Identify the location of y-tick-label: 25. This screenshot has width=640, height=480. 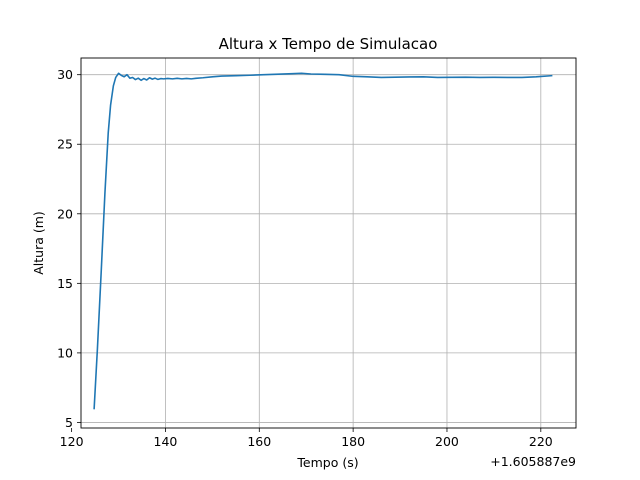
(65, 144).